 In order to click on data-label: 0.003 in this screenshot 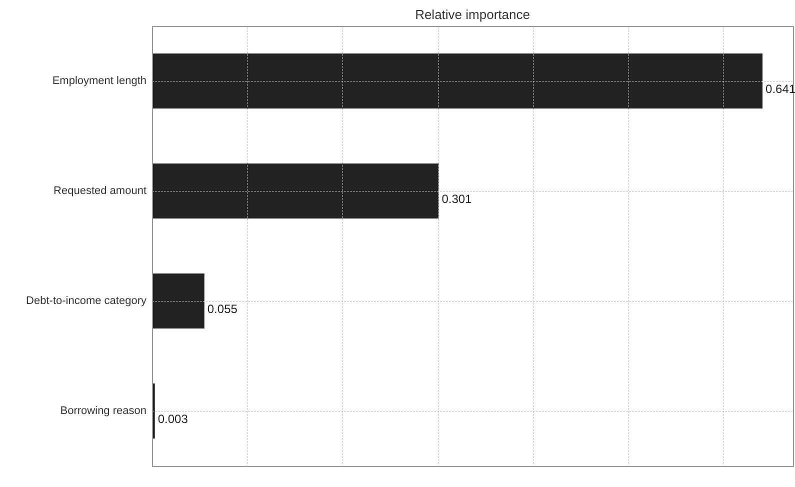, I will do `click(173, 419)`.